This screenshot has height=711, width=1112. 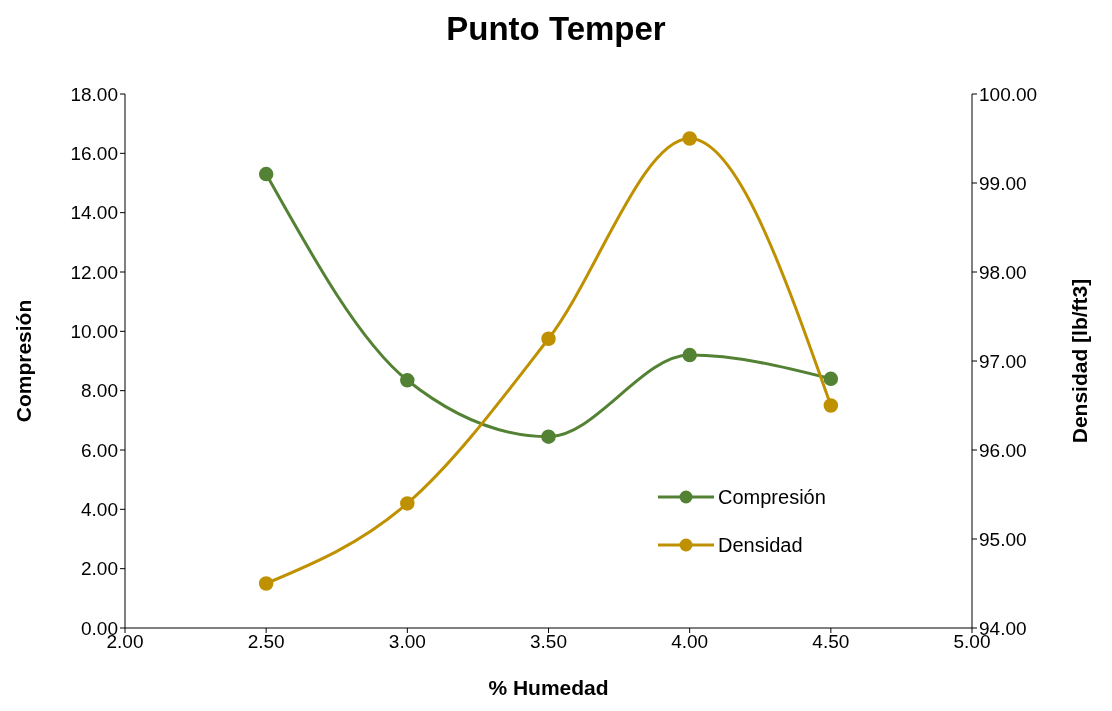 I want to click on y-tick-label: 16.00, so click(x=94, y=154).